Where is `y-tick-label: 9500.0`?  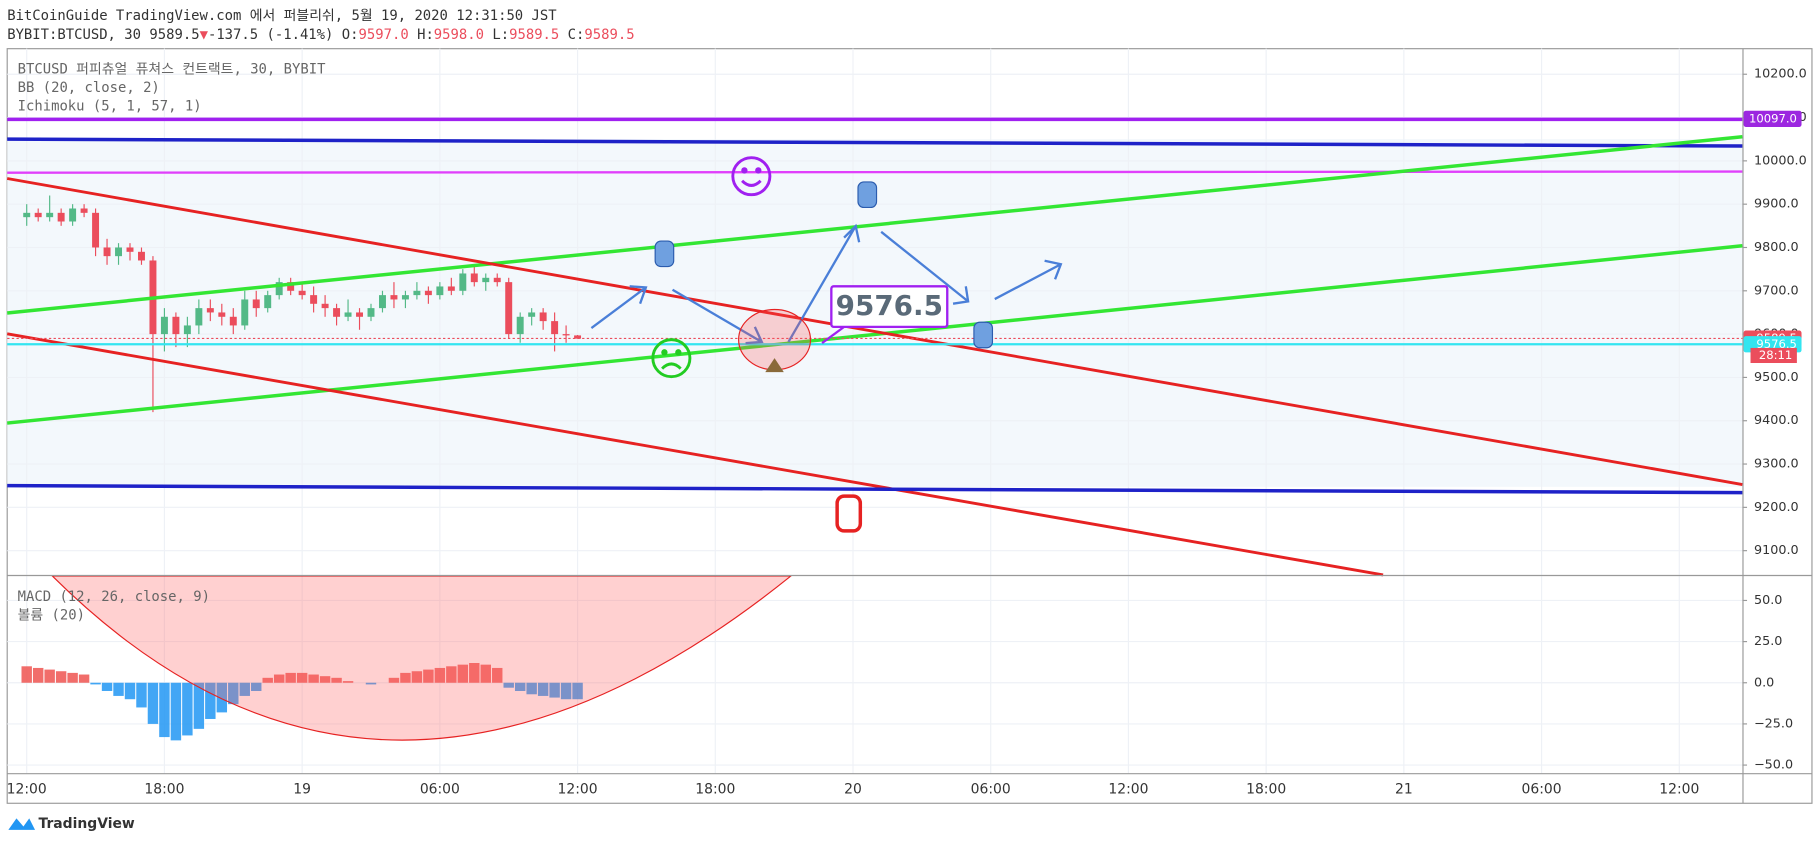
y-tick-label: 9500.0 is located at coordinates (1776, 377).